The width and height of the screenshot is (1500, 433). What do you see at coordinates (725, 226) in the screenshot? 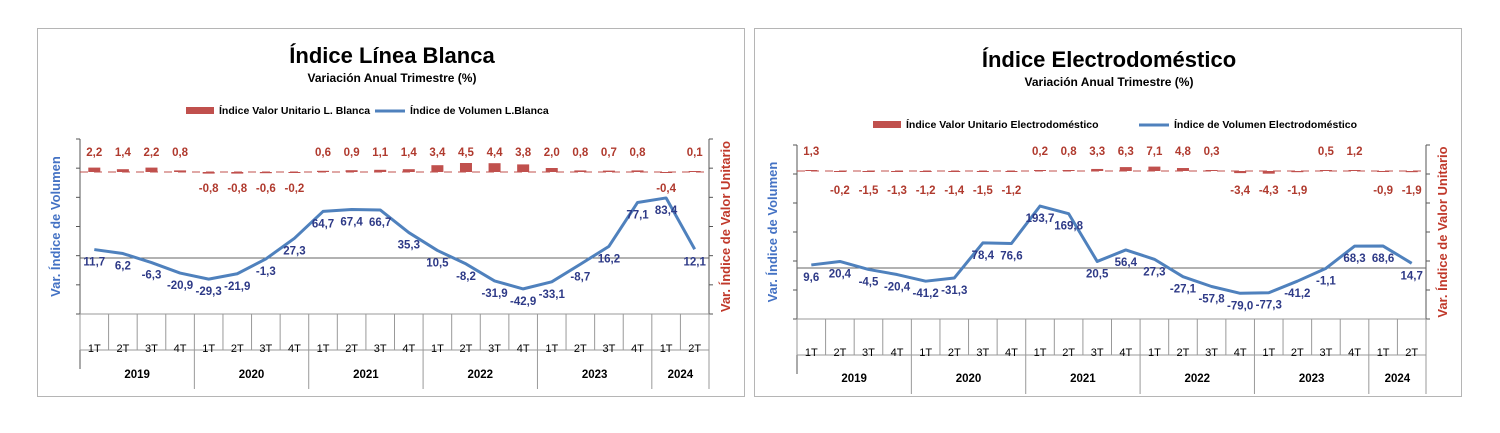
I see `y-axis-right-label: Var. Índice de Valor Unitario` at bounding box center [725, 226].